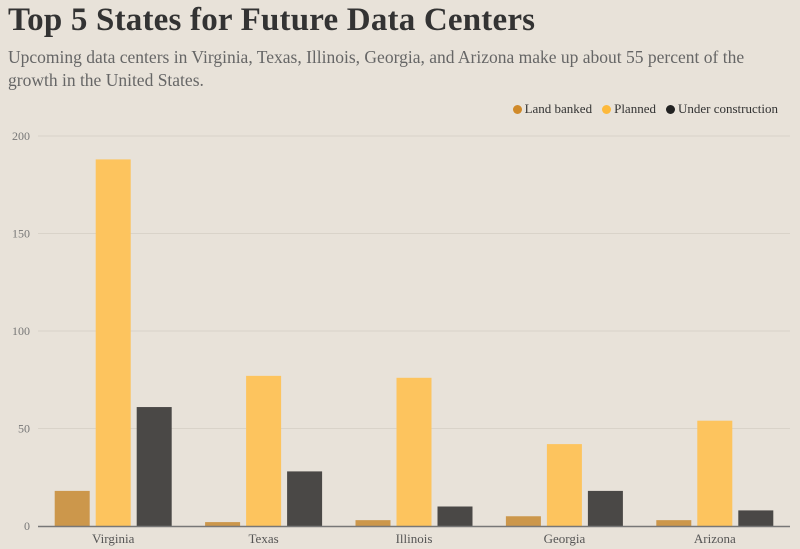 The width and height of the screenshot is (800, 549). I want to click on legend-item: Planned, so click(629, 109).